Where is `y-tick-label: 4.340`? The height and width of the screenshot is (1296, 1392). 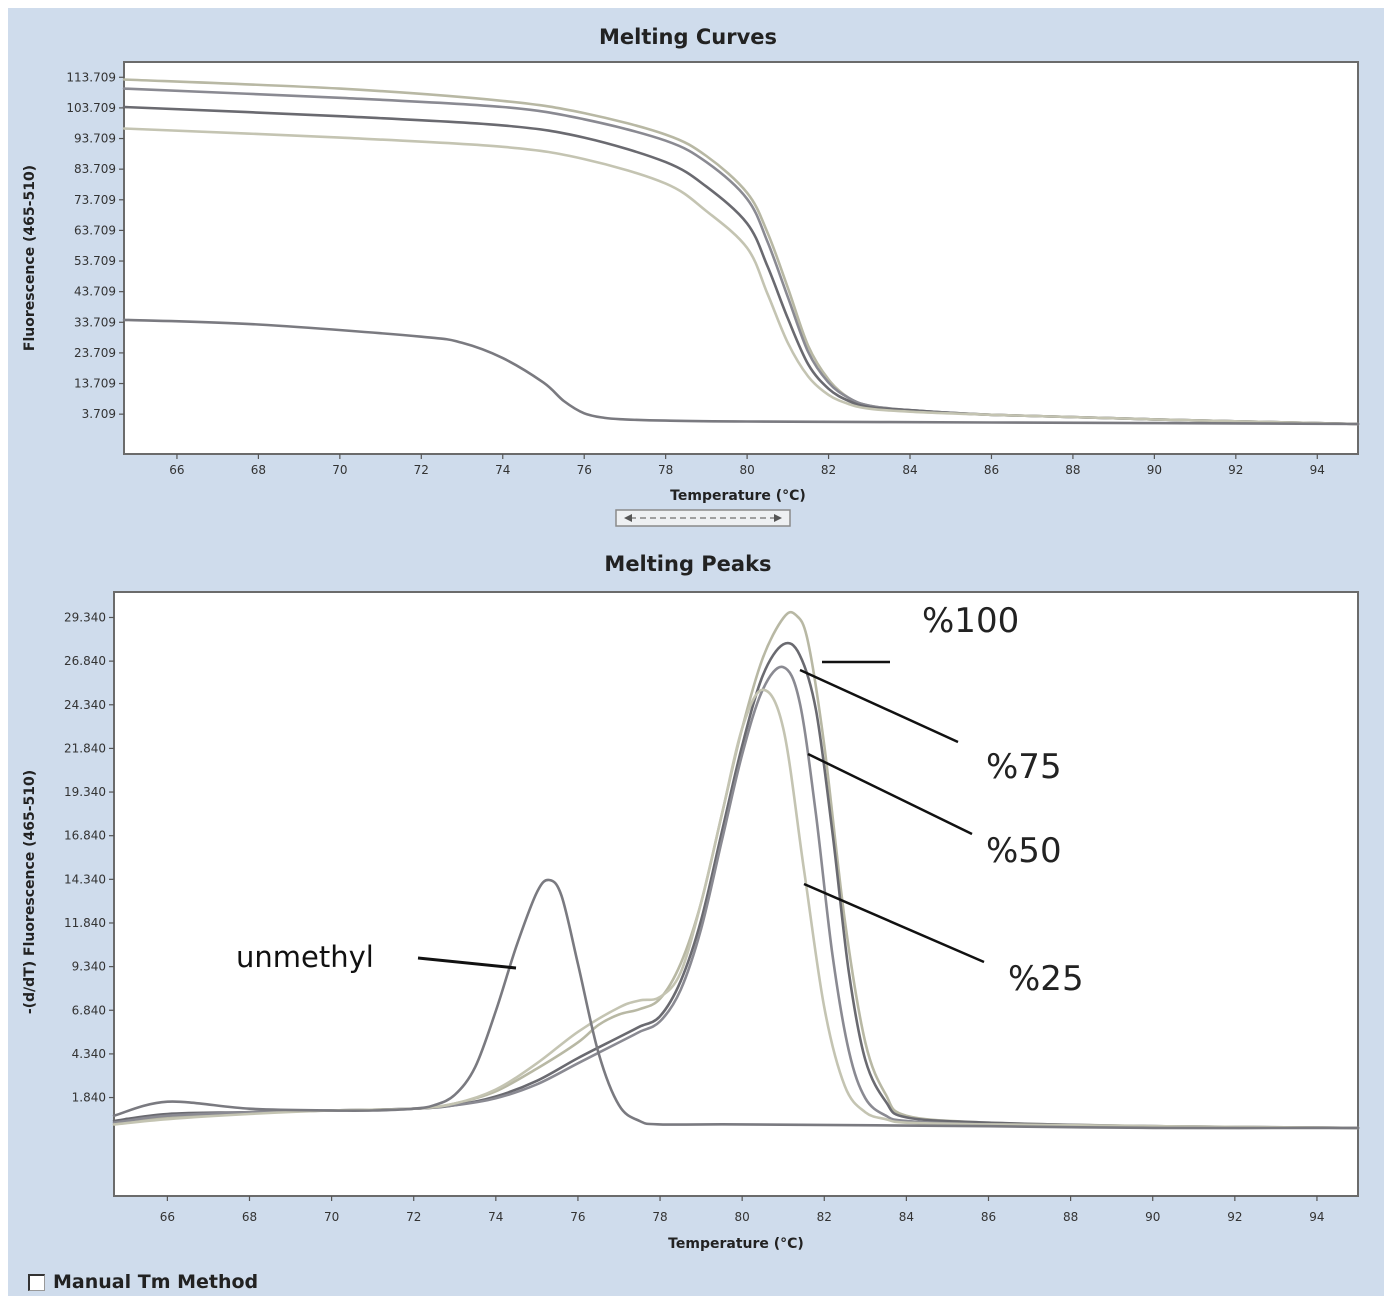 y-tick-label: 4.340 is located at coordinates (89, 1054).